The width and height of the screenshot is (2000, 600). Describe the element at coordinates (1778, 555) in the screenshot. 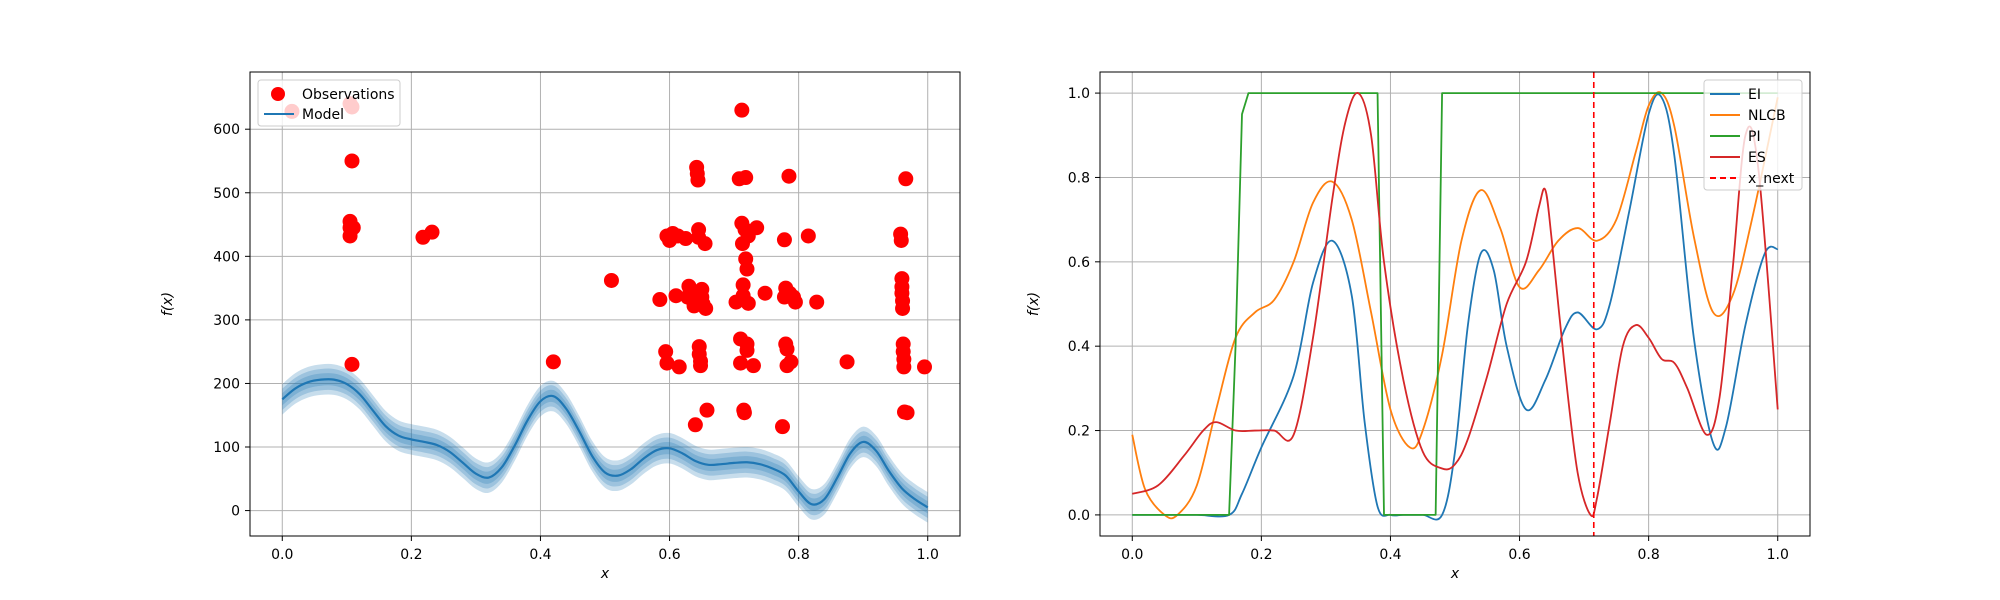

I see `right-x-tick-label: 1.0` at that location.